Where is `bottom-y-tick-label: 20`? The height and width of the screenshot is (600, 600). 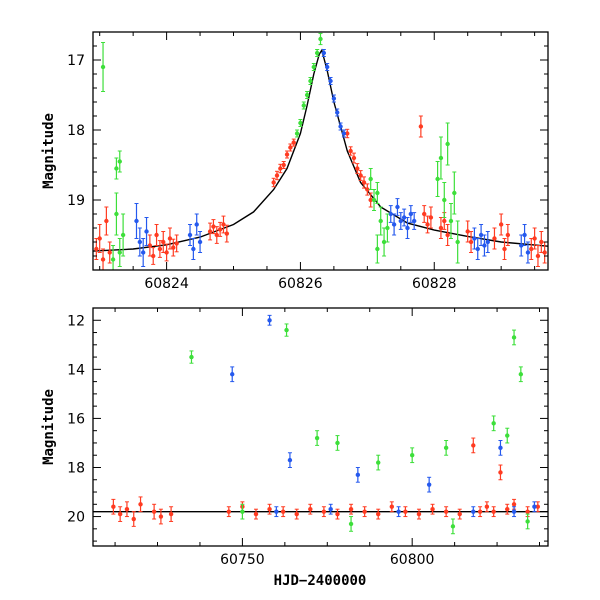
bottom-y-tick-label: 20 is located at coordinates (76, 518).